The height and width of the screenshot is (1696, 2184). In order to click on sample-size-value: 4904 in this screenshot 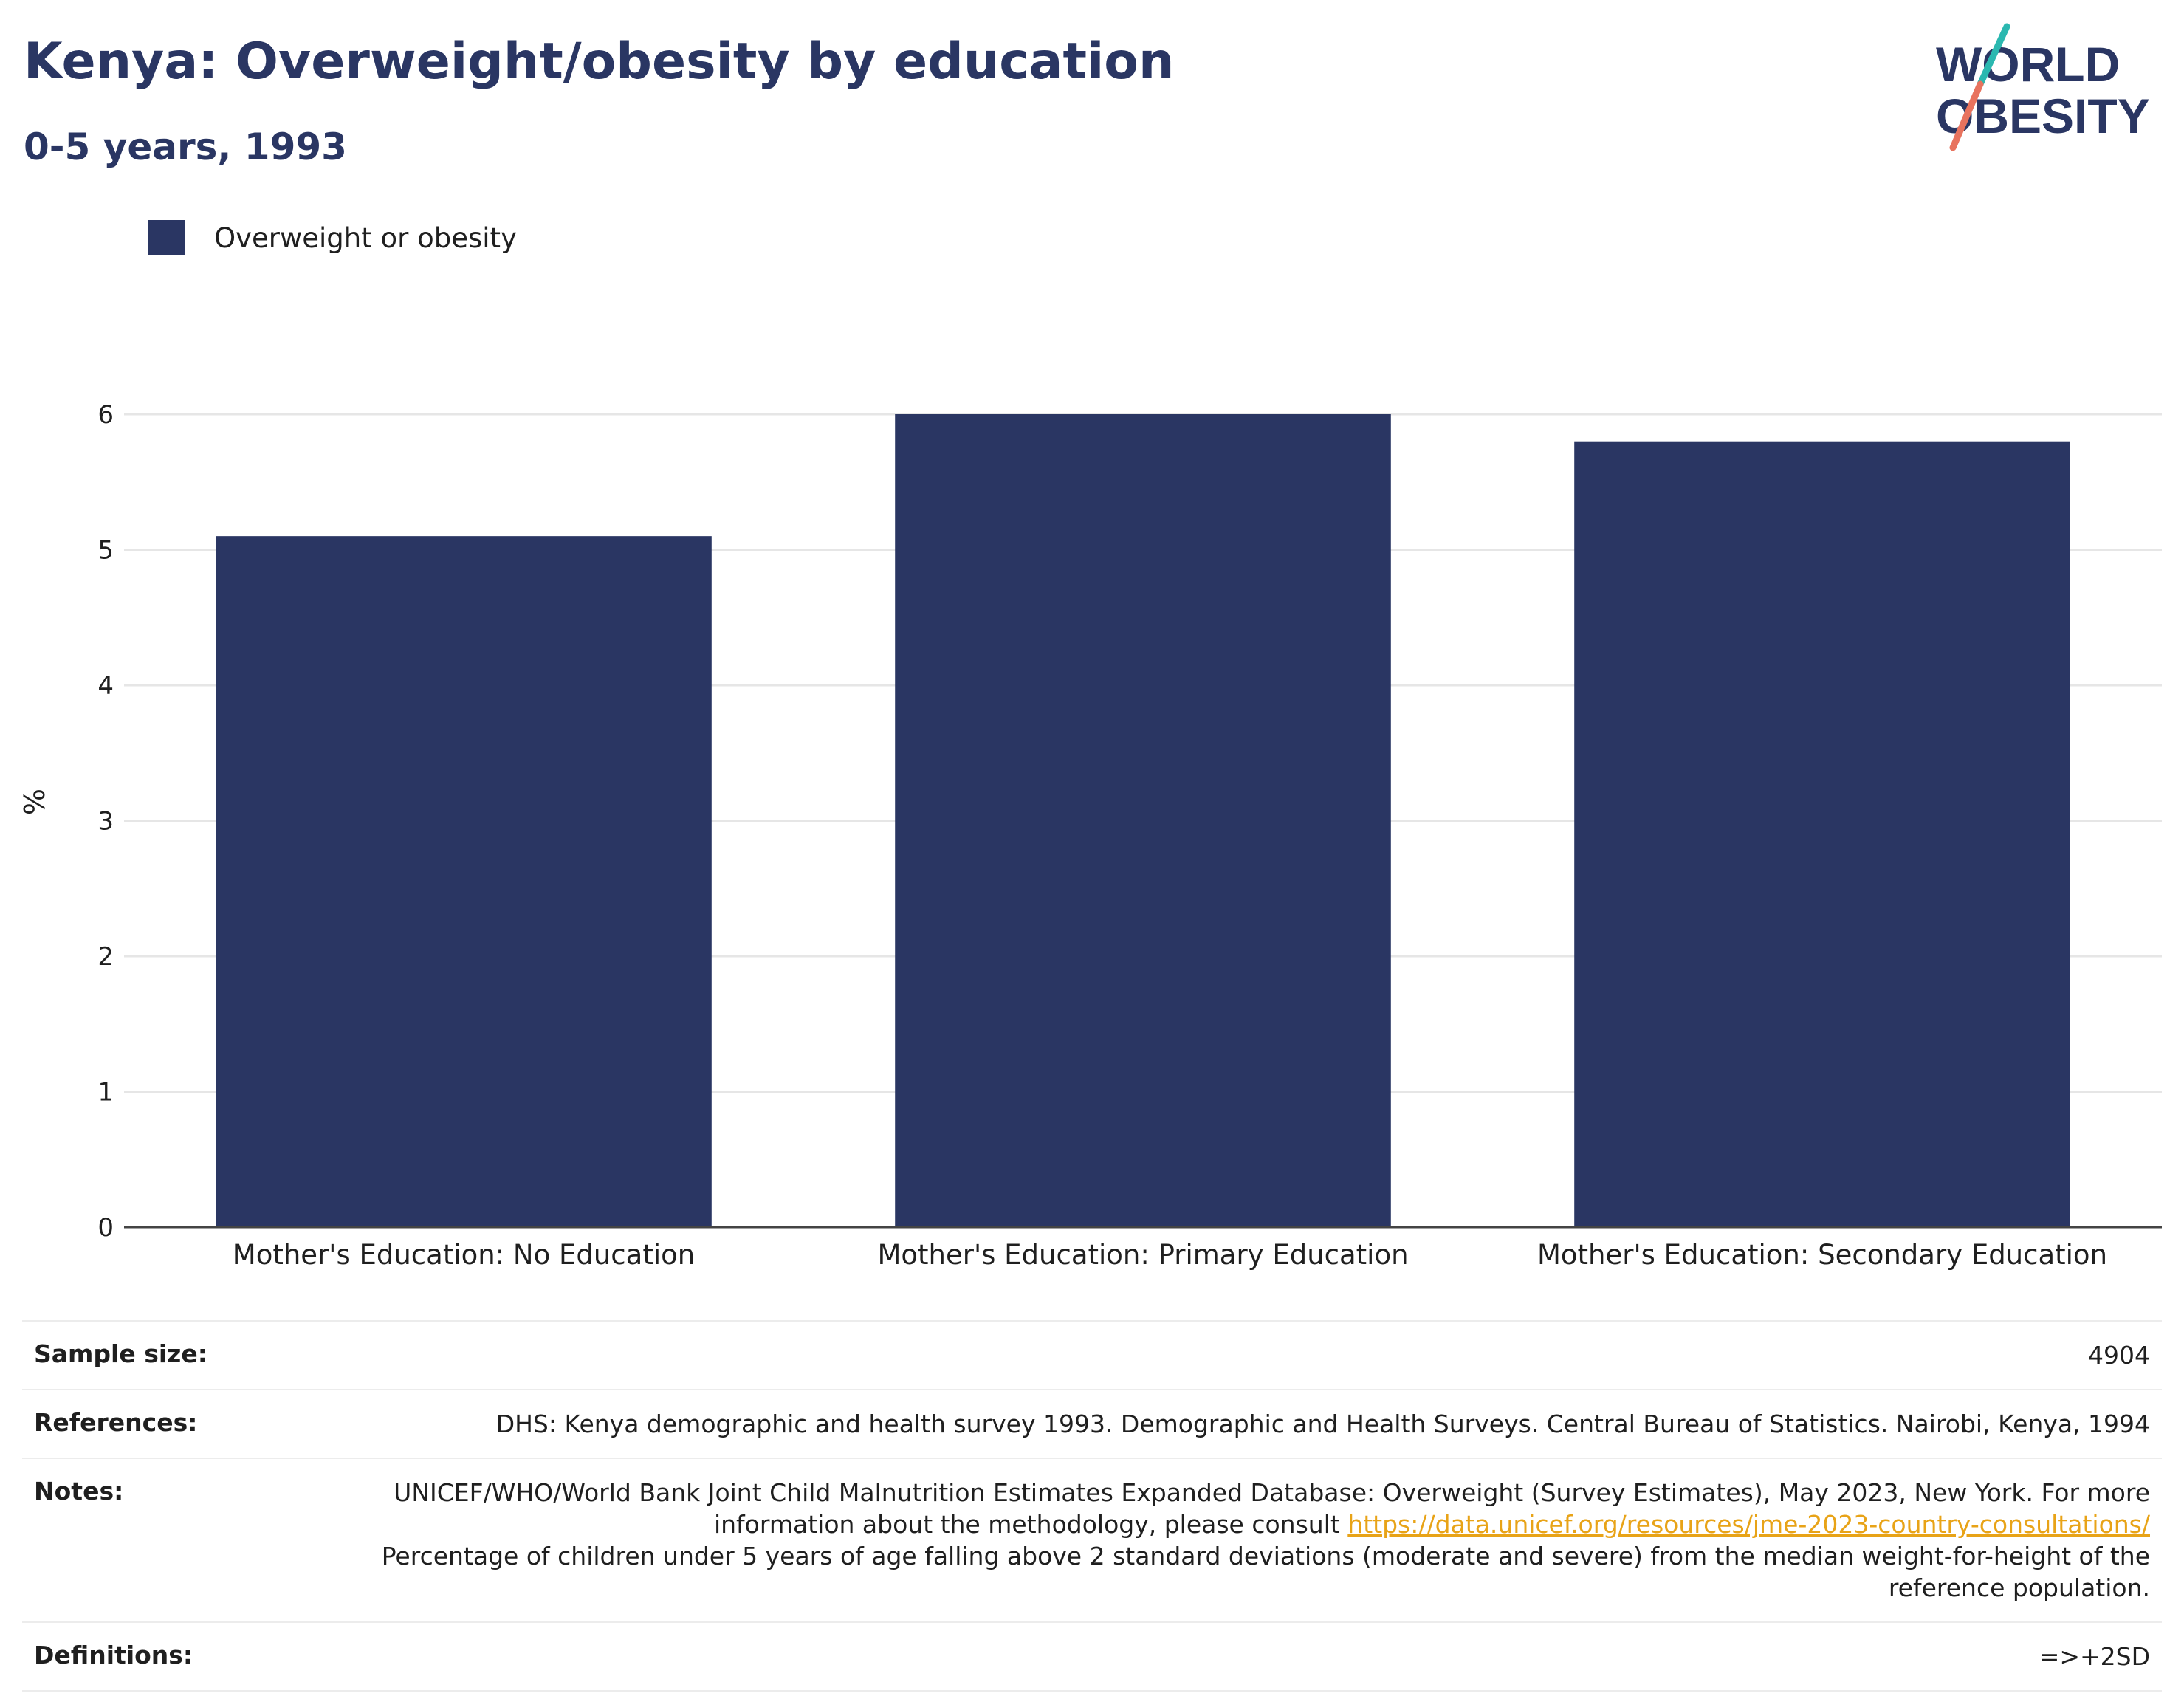, I will do `click(2119, 1355)`.